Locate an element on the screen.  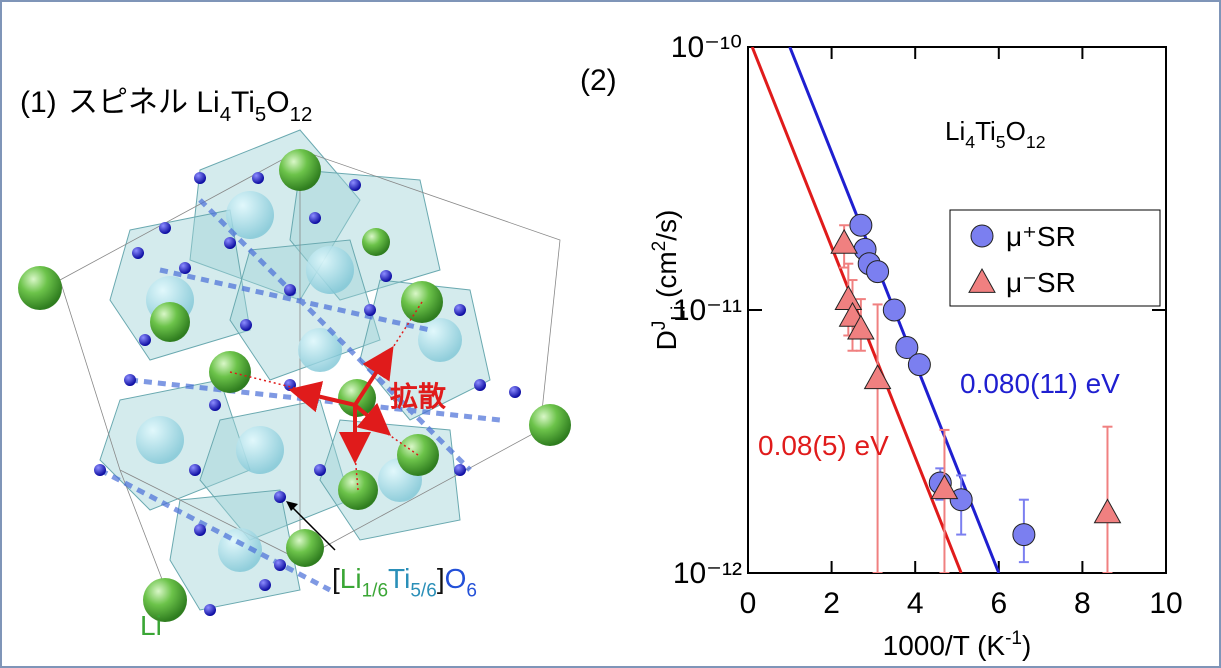
legend-label: μ⁻SR is located at coordinates (1041, 282).